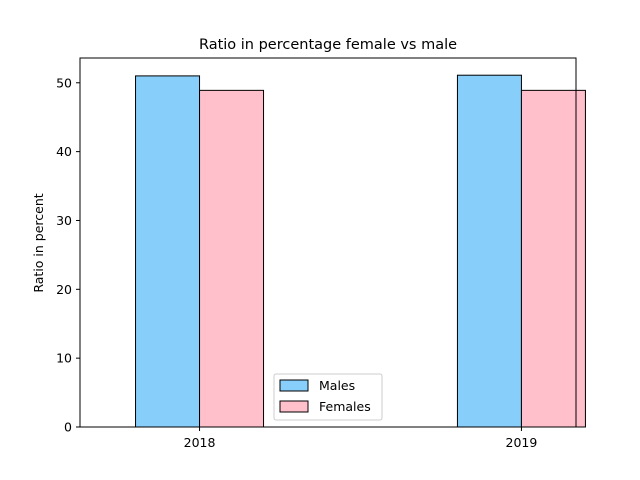 Image resolution: width=640 pixels, height=480 pixels. What do you see at coordinates (64, 220) in the screenshot?
I see `y-tick-label: 30` at bounding box center [64, 220].